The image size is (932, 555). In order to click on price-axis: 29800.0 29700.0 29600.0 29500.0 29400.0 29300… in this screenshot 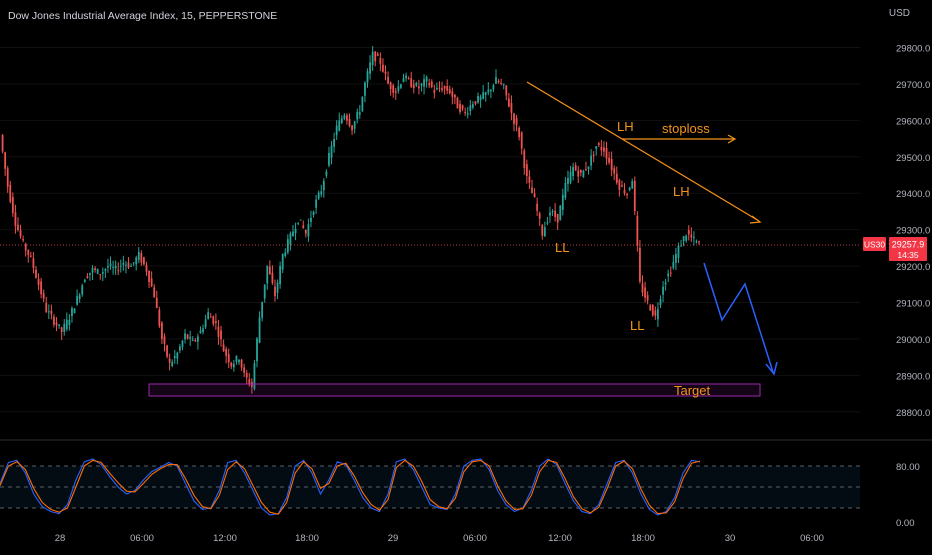, I will do `click(913, 287)`.